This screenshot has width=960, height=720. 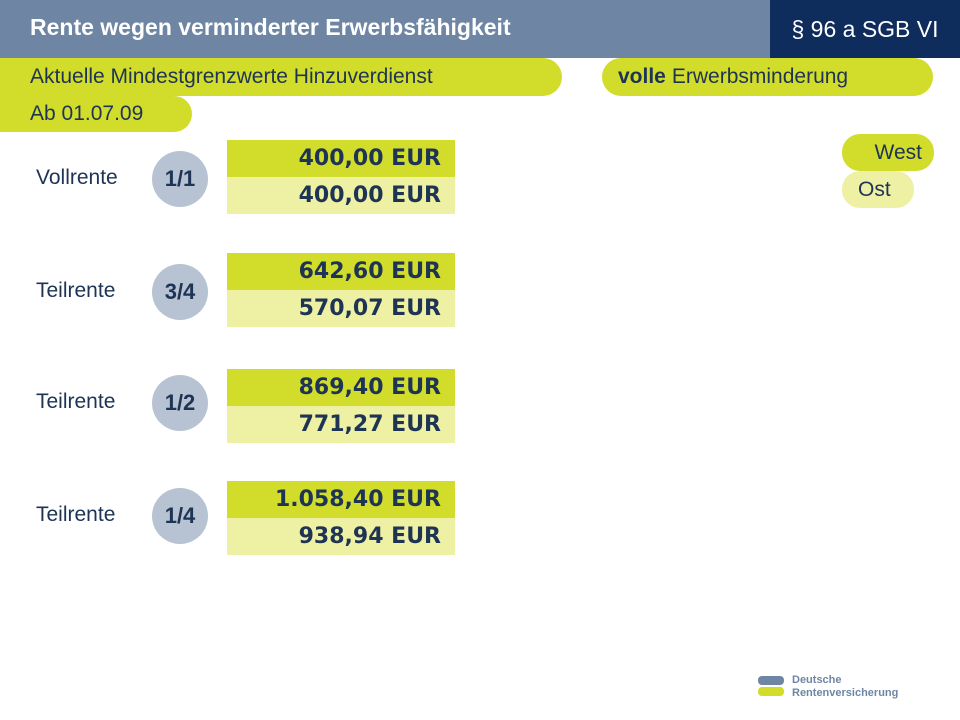 What do you see at coordinates (865, 29) in the screenshot?
I see `law-paragraph-badge: § 96 a SGB VI` at bounding box center [865, 29].